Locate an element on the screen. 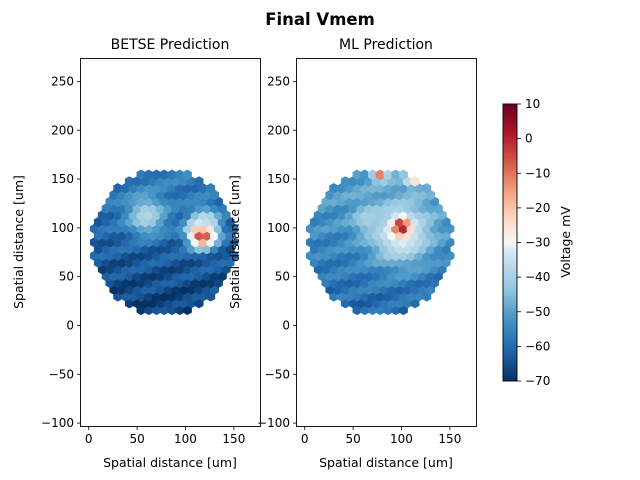 The height and width of the screenshot is (480, 640). colorbar-tick-label: −70 is located at coordinates (537, 381).